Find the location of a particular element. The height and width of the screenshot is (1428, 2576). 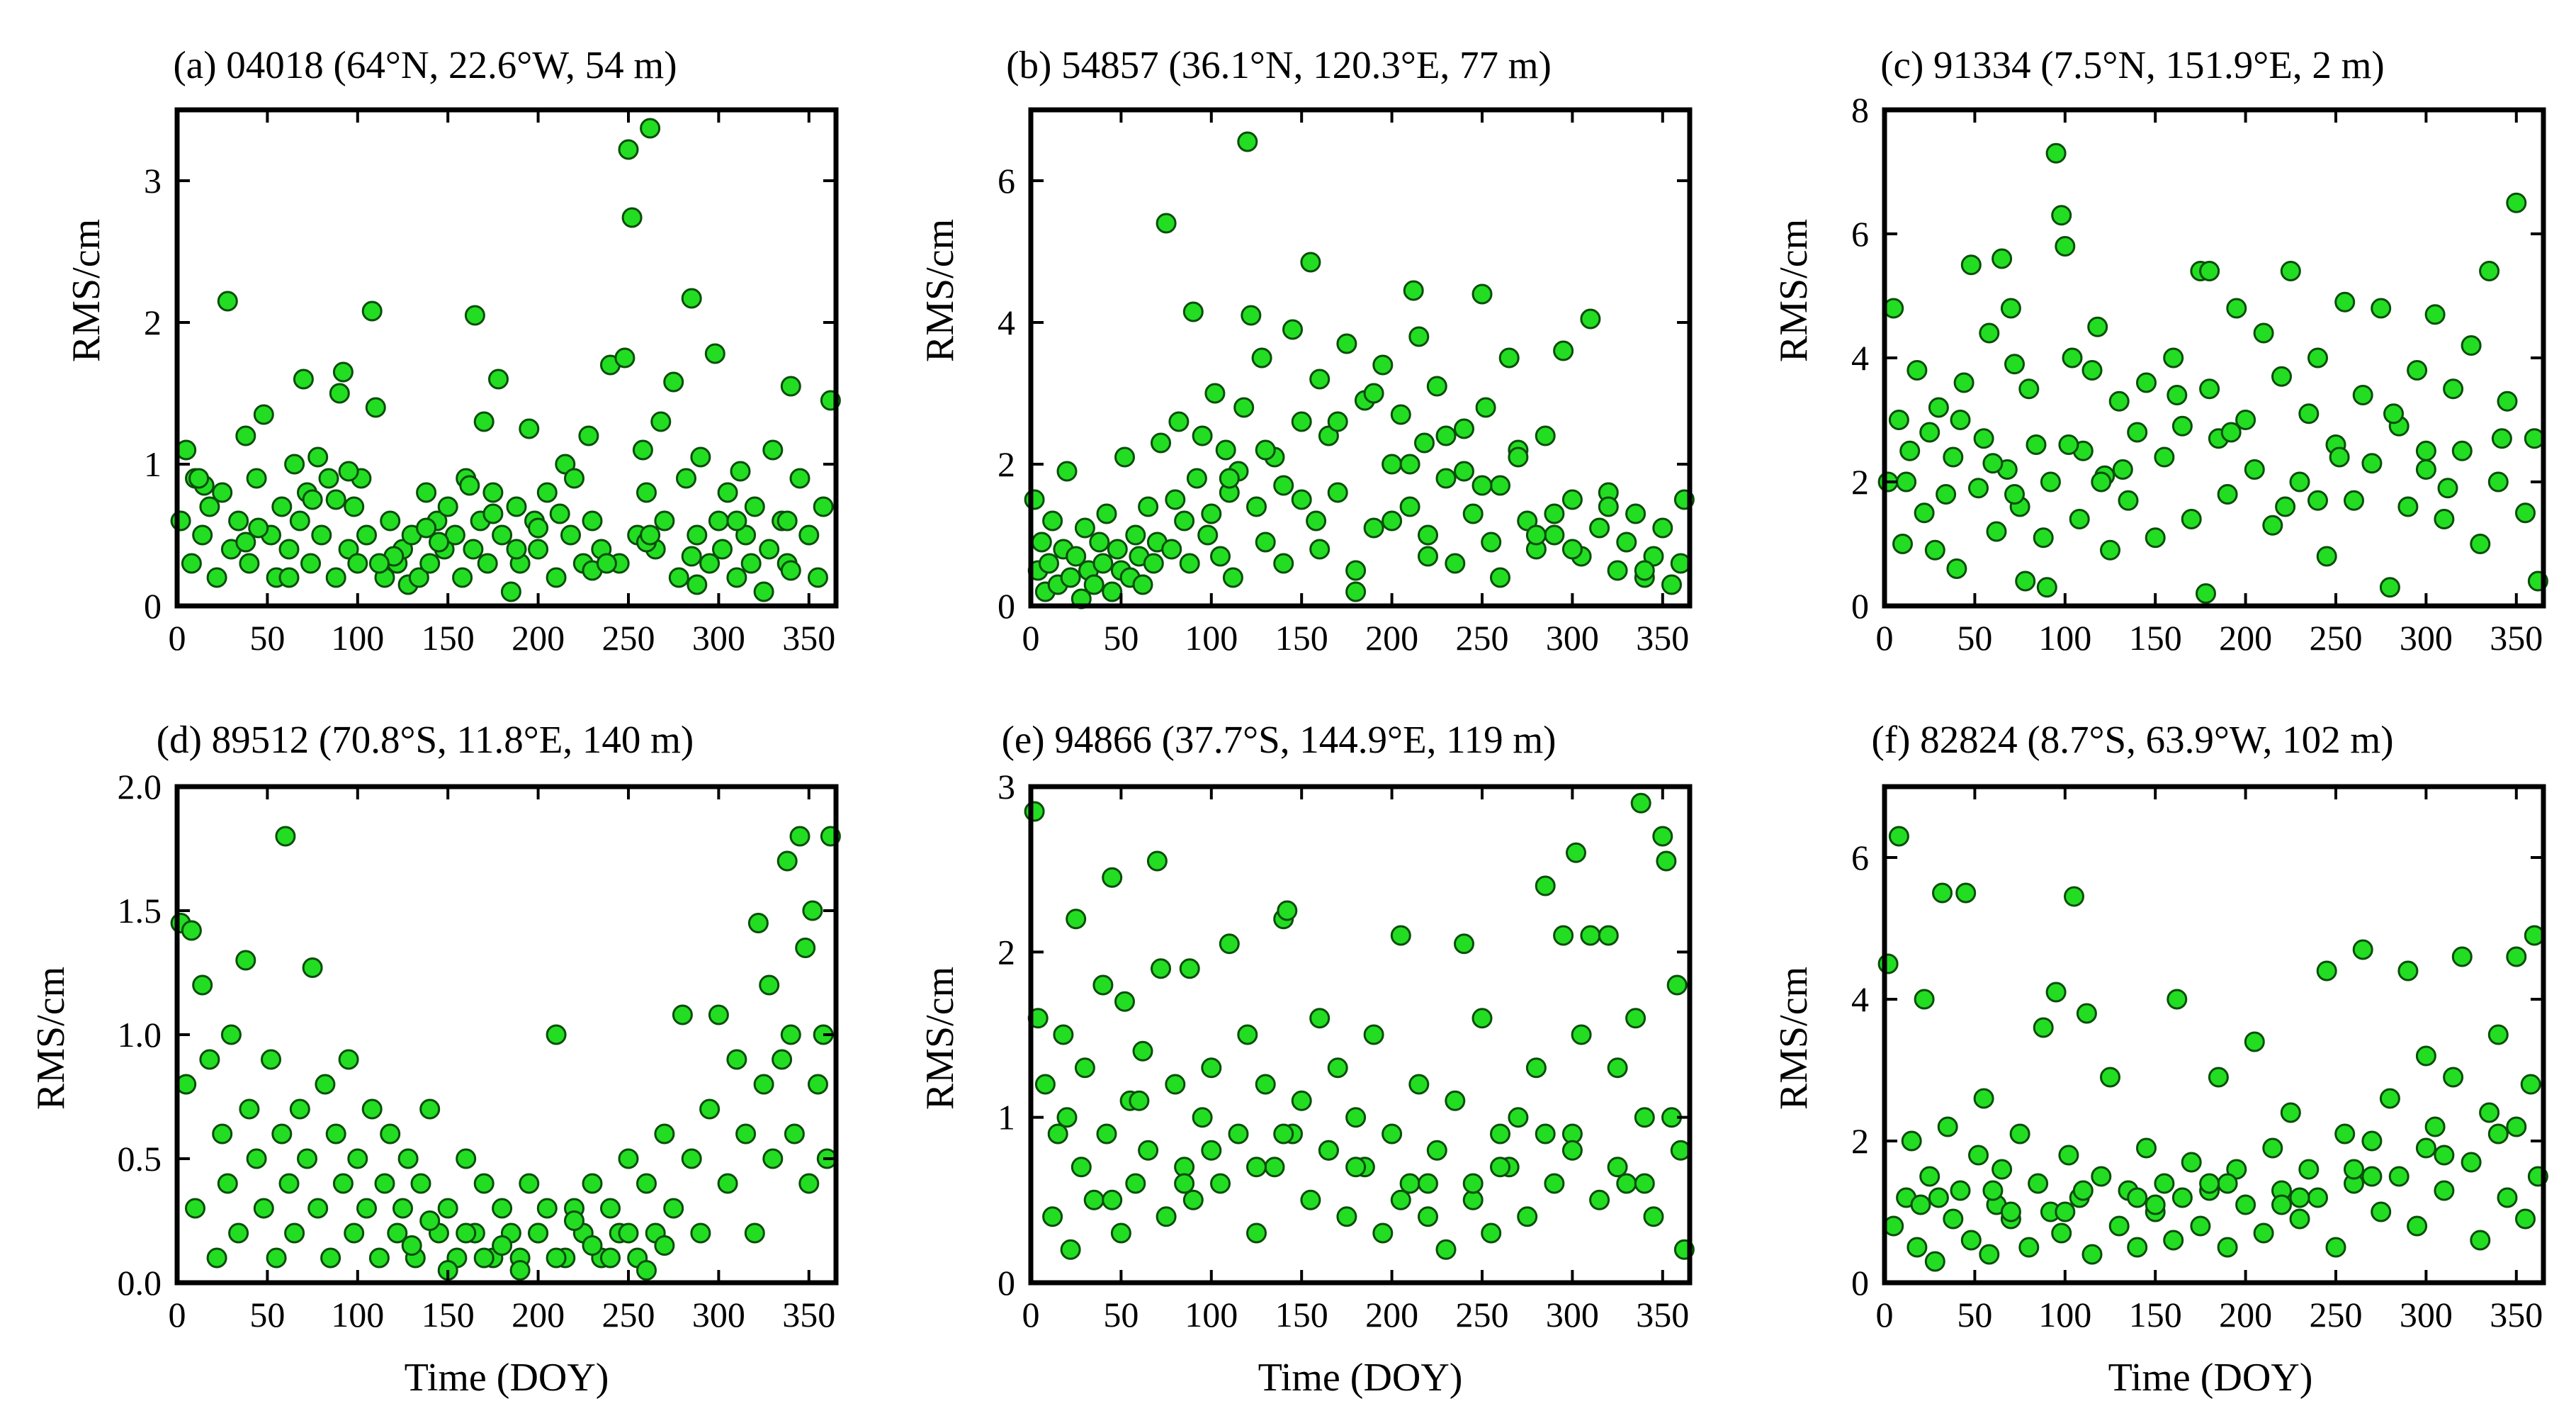

panel-d-title: (d) 89512 (70.8°S, 11.8°E, 140 m) is located at coordinates (425, 739).